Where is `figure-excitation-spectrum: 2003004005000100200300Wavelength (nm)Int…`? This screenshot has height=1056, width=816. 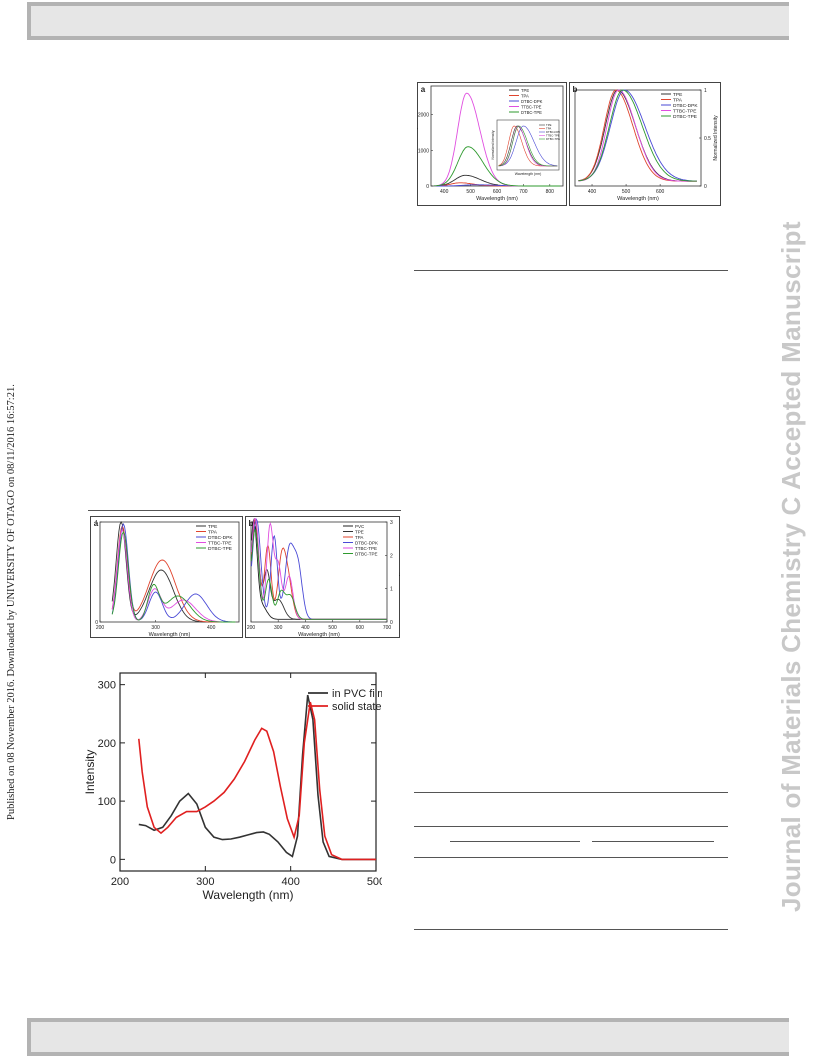
figure-excitation-spectrum: 2003004005000100200300Wavelength (nm)Int… is located at coordinates (232, 787).